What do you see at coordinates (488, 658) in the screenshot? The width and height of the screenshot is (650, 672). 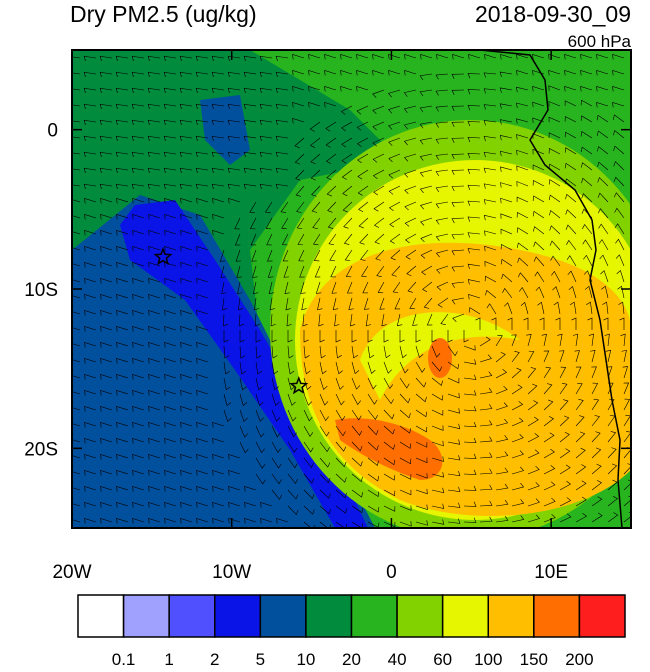 I see `colorbar-label: 100` at bounding box center [488, 658].